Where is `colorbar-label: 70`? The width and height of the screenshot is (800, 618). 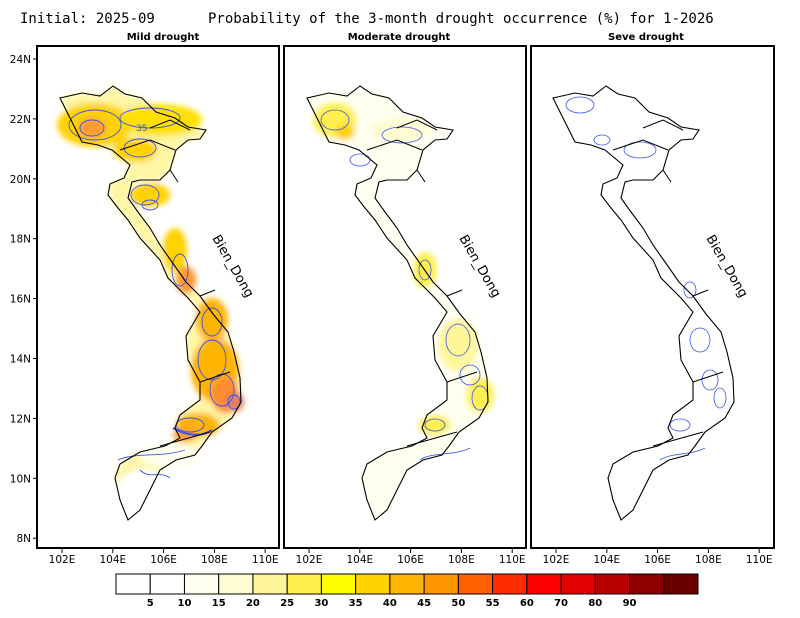
colorbar-label: 70 is located at coordinates (561, 603).